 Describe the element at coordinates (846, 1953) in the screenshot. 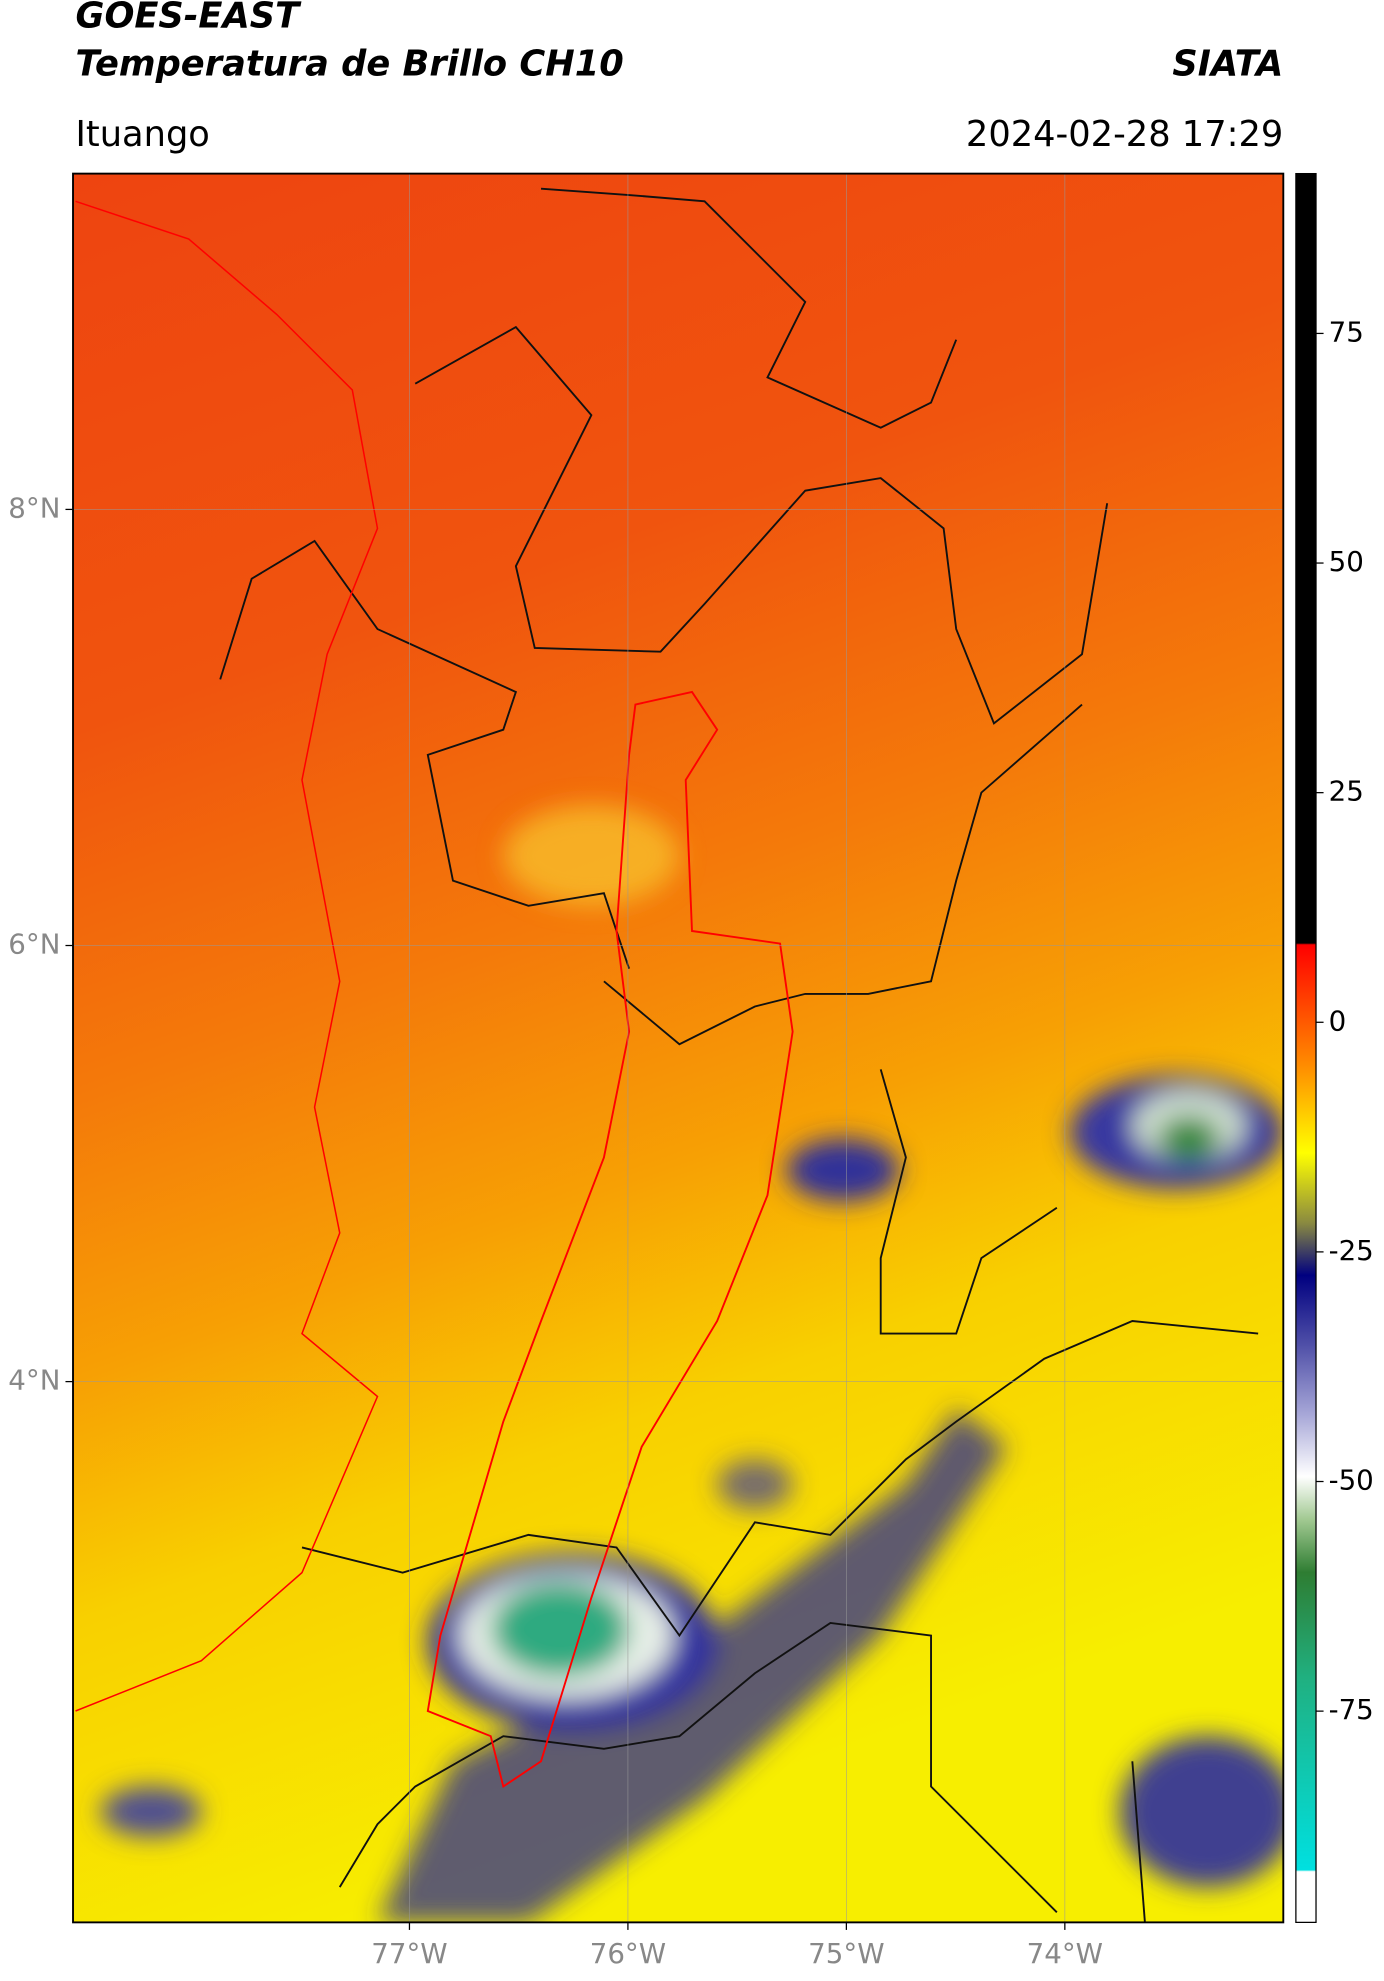

I see `x-tick-label: 75°W` at that location.